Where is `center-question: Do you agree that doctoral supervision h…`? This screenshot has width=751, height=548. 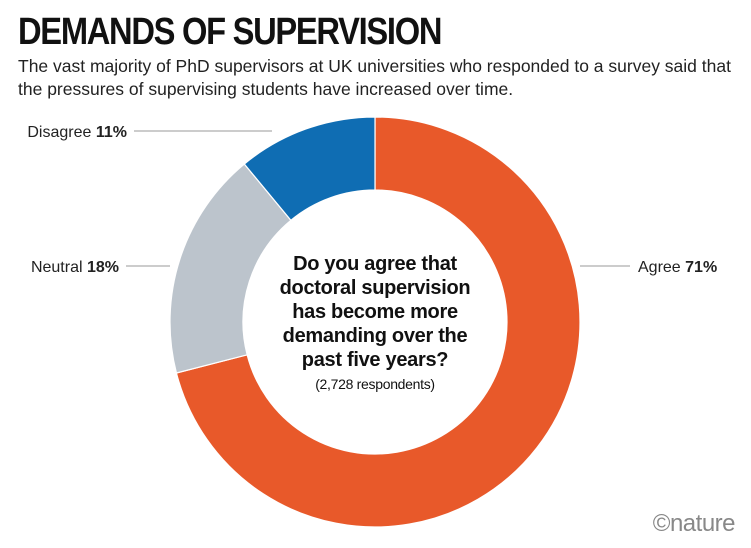
center-question: Do you agree that doctoral supervision h… is located at coordinates (375, 323).